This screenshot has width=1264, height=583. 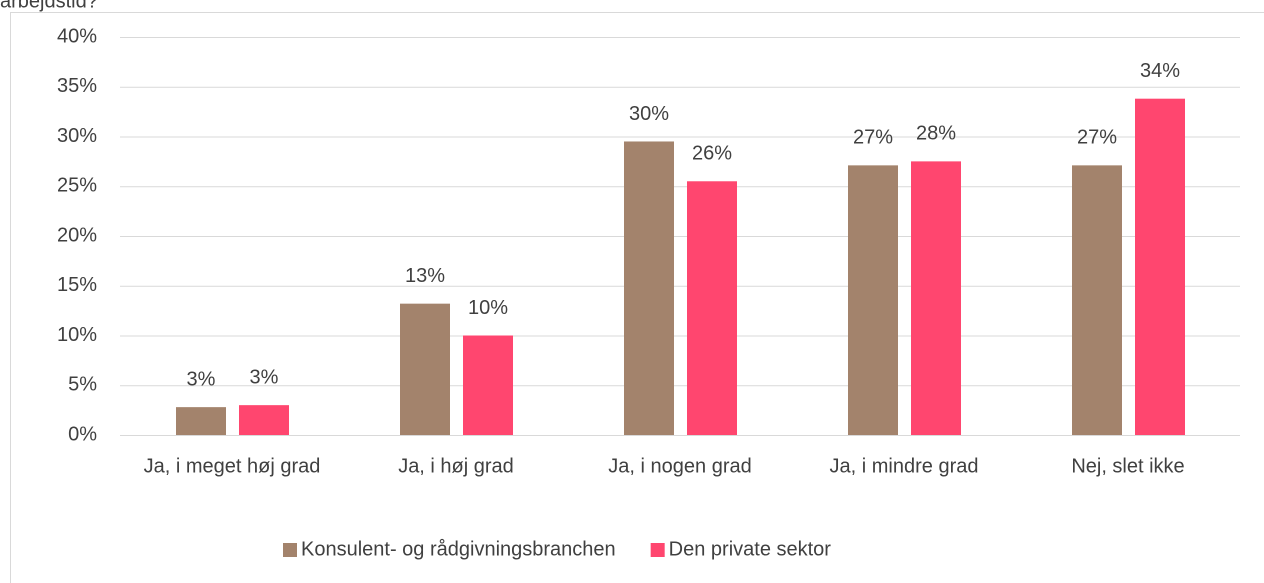 I want to click on y-tick-label: 25%, so click(x=77, y=186).